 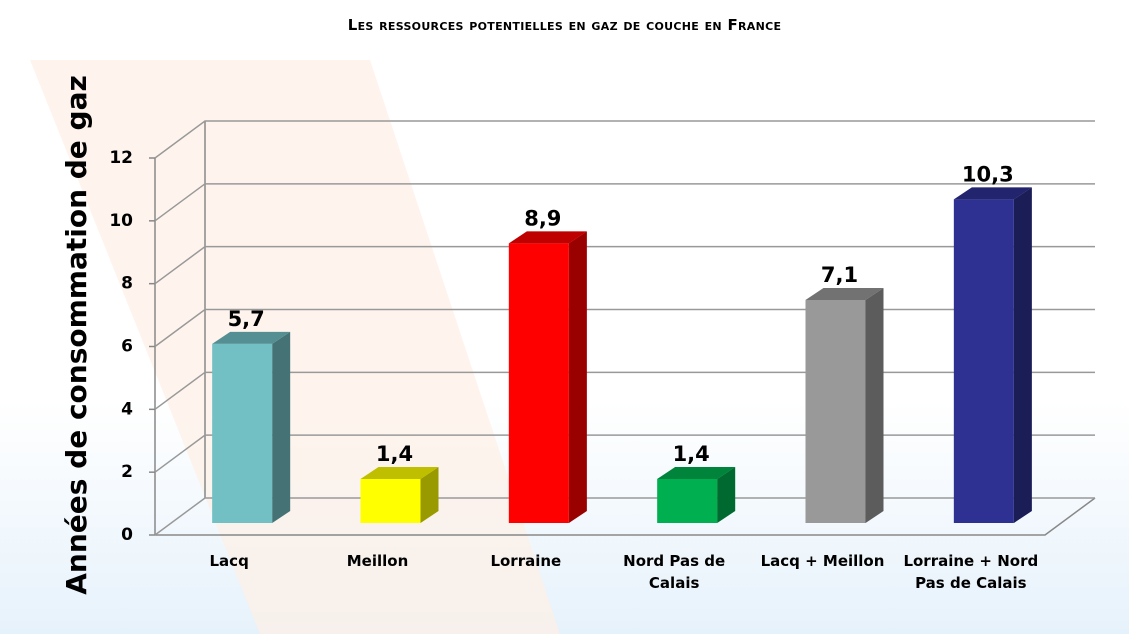 I want to click on floor, so click(x=625, y=516).